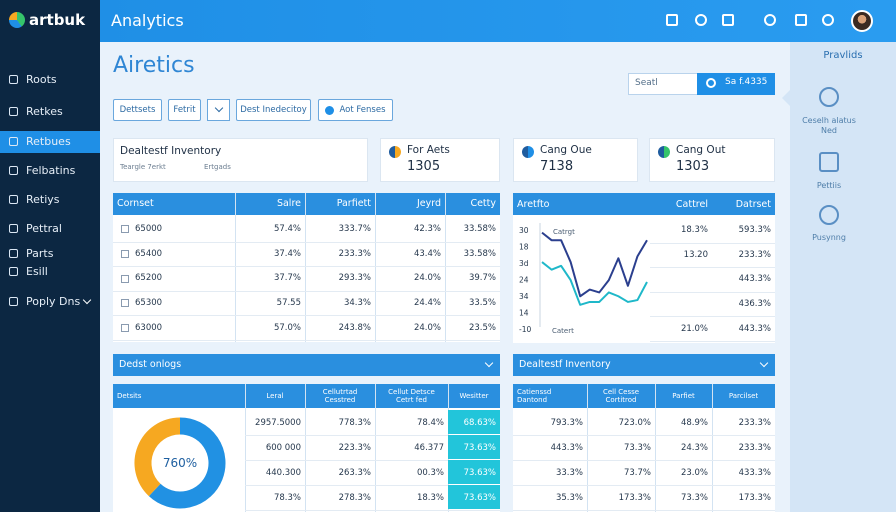 Image resolution: width=896 pixels, height=512 pixels. I want to click on sidebar-active, so click(50, 142).